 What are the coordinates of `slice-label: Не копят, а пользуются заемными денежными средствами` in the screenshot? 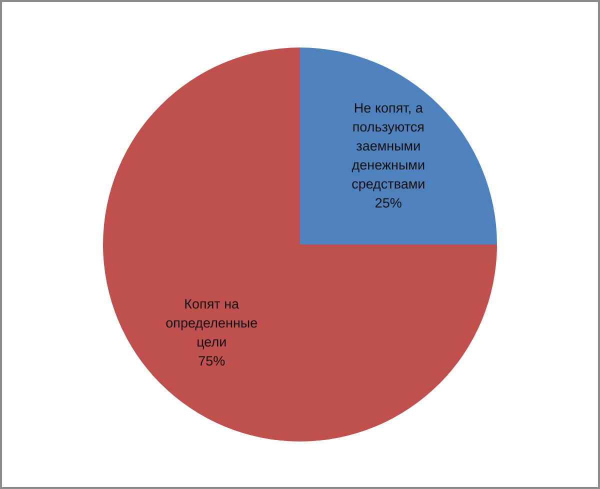 It's located at (389, 146).